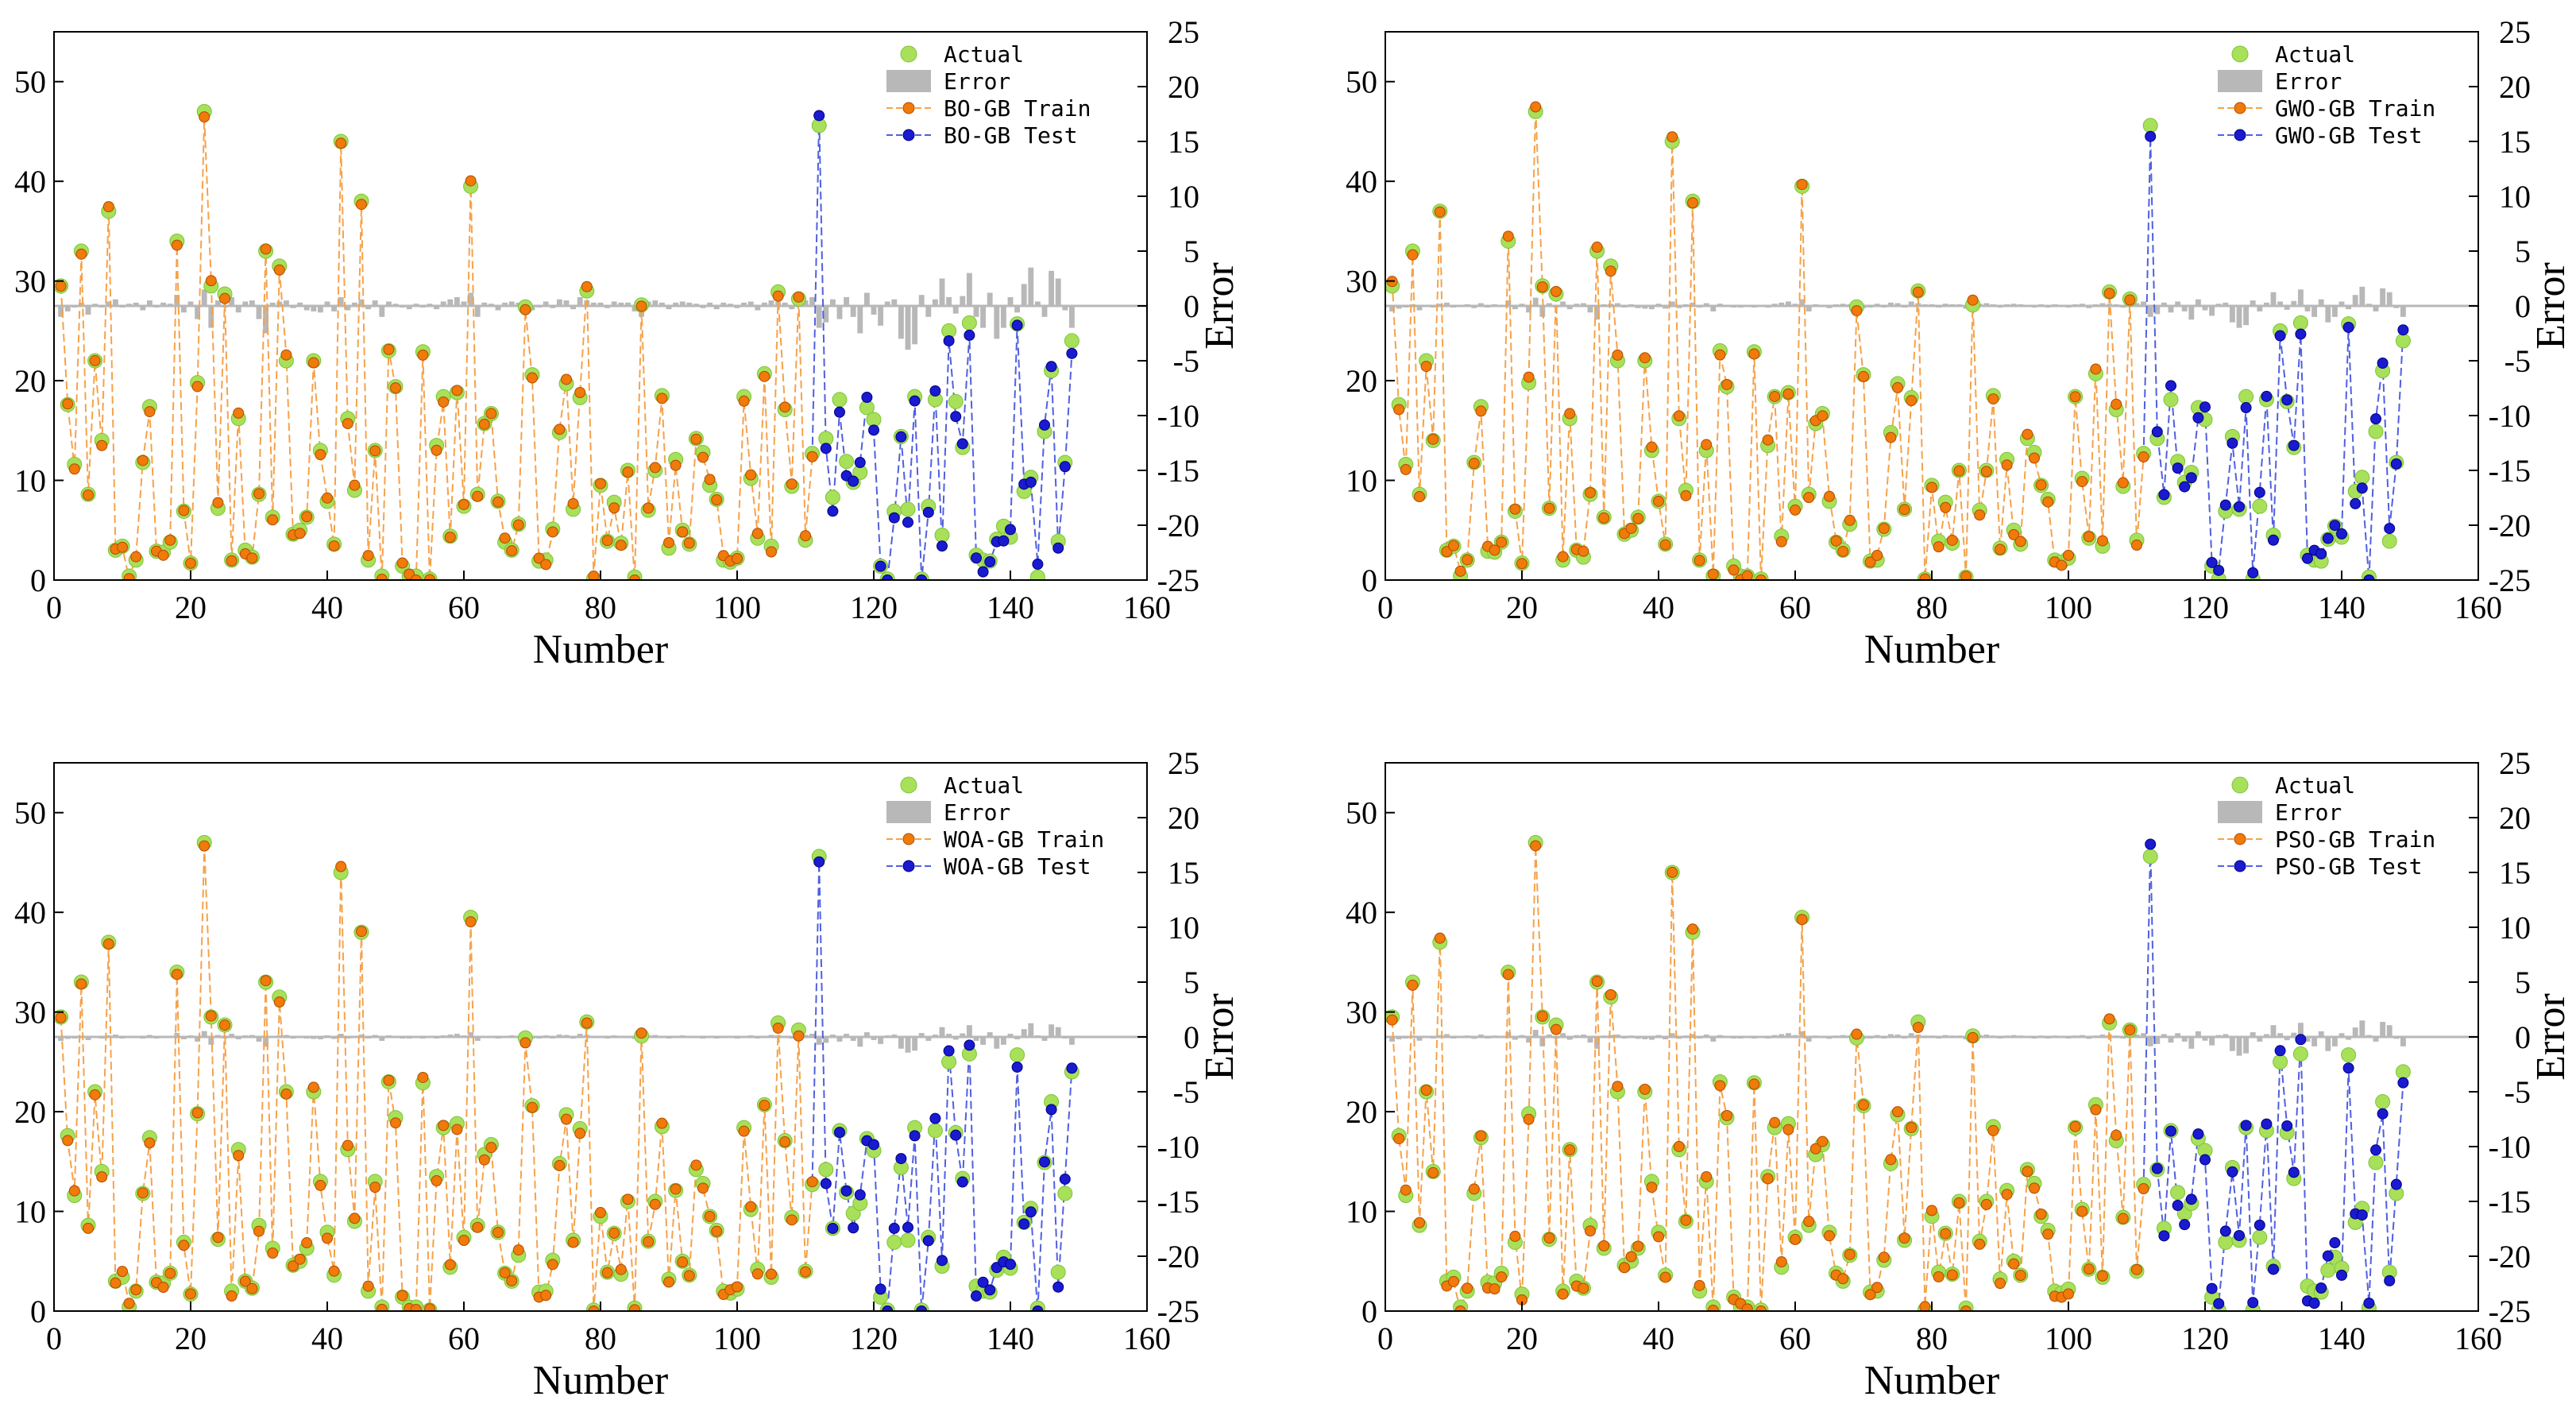 The width and height of the screenshot is (2576, 1408). Describe the element at coordinates (2518, 361) in the screenshot. I see `y2-tick-label: -5` at that location.